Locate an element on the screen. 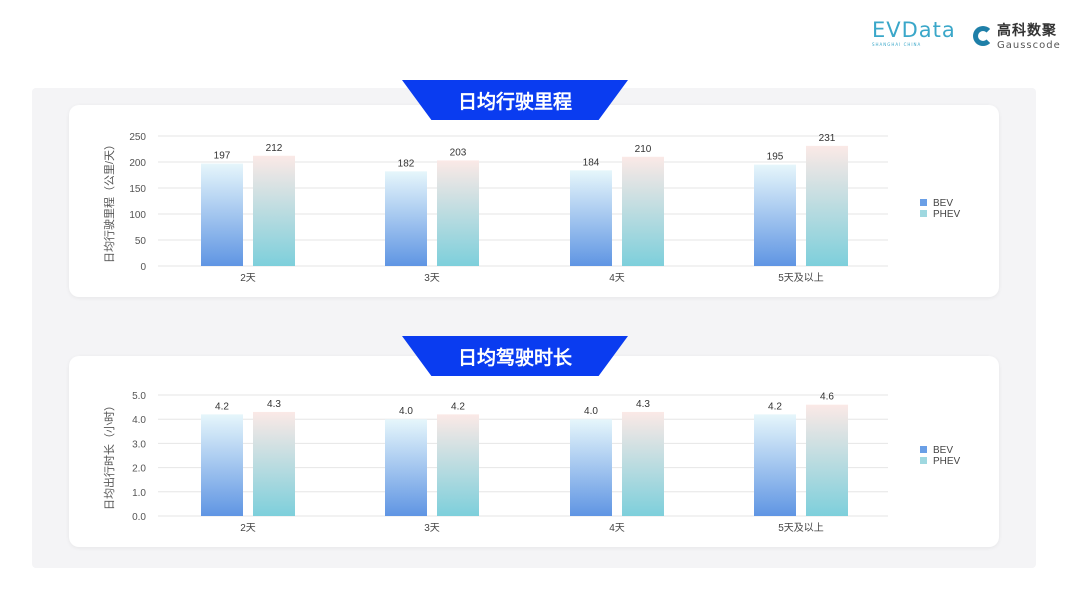 Image resolution: width=1080 pixels, height=608 pixels. chart-title-banner: 日均驾驶时长 is located at coordinates (515, 356).